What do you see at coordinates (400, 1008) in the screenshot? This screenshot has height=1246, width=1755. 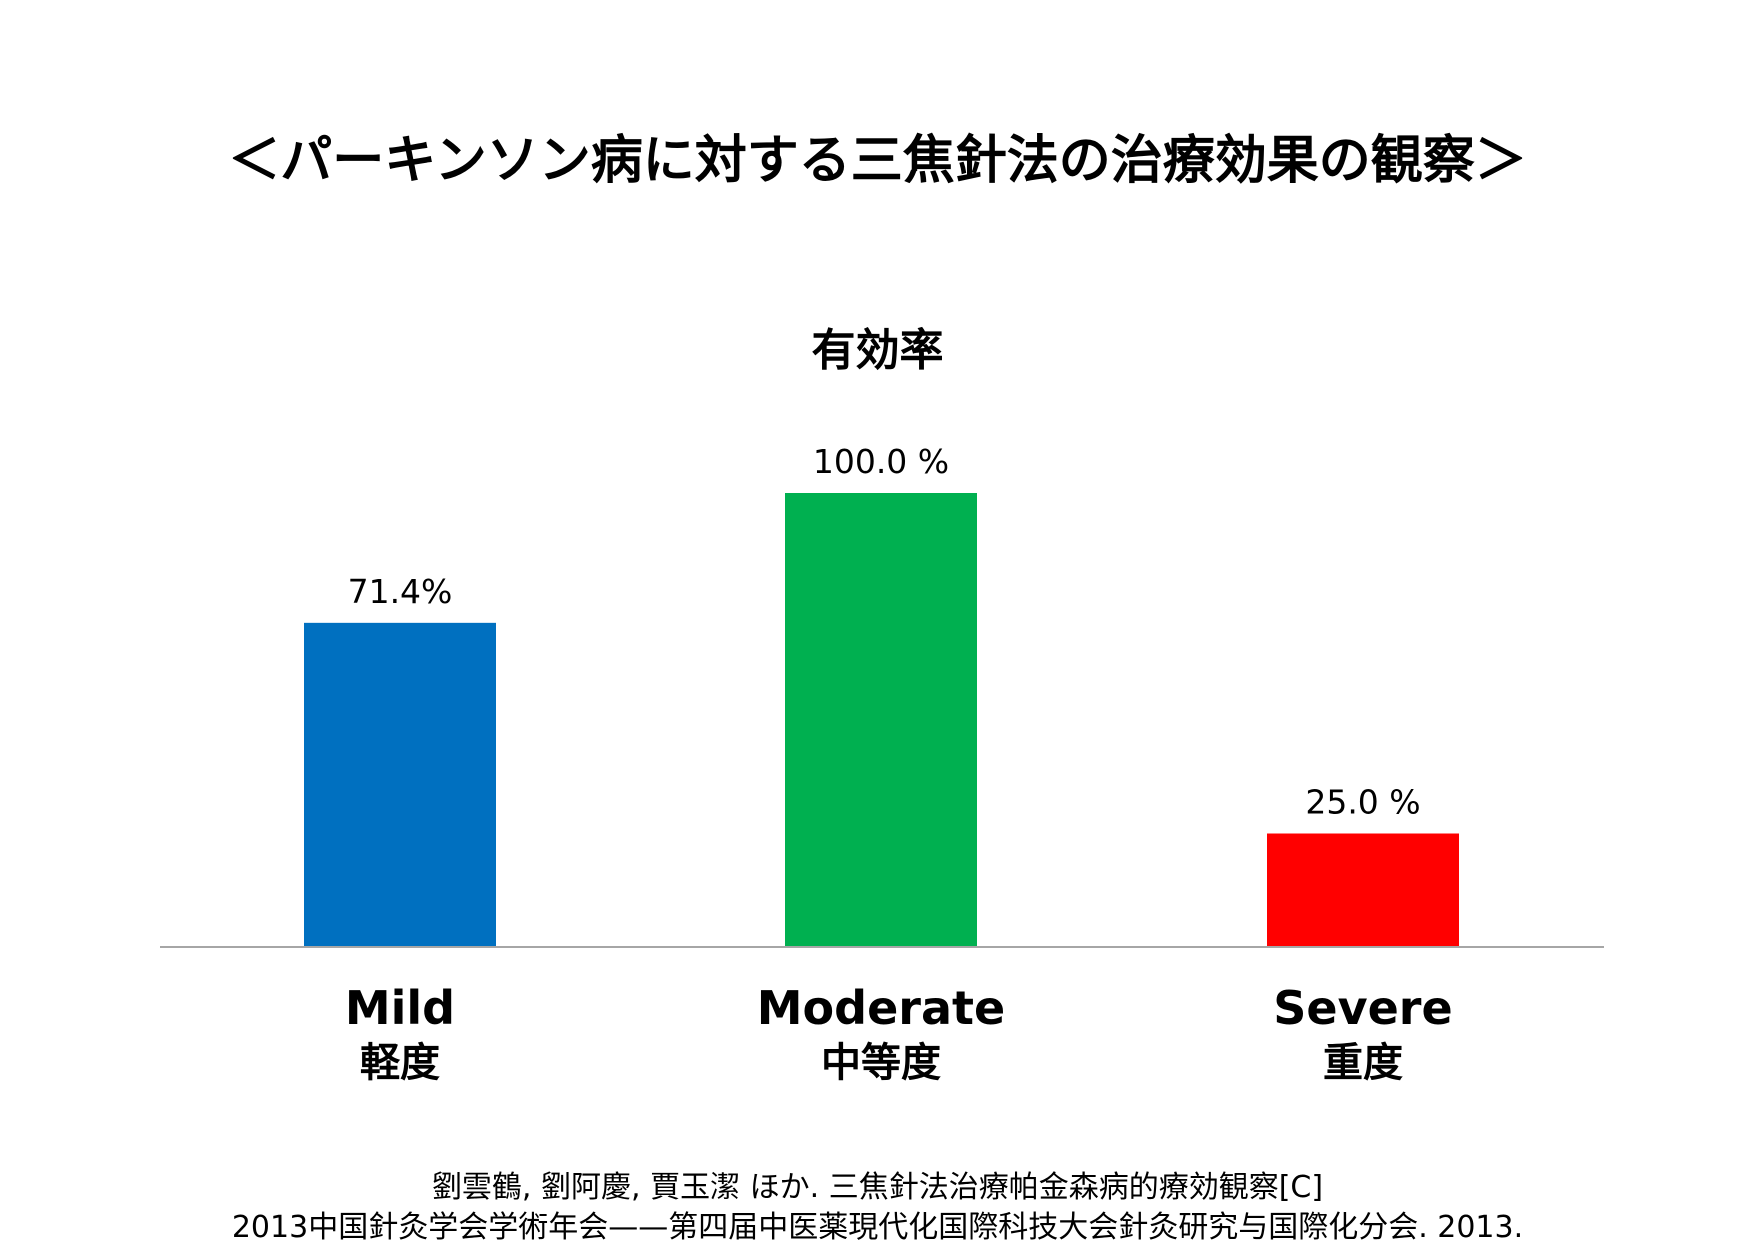 I see `category-label-en: Mild` at bounding box center [400, 1008].